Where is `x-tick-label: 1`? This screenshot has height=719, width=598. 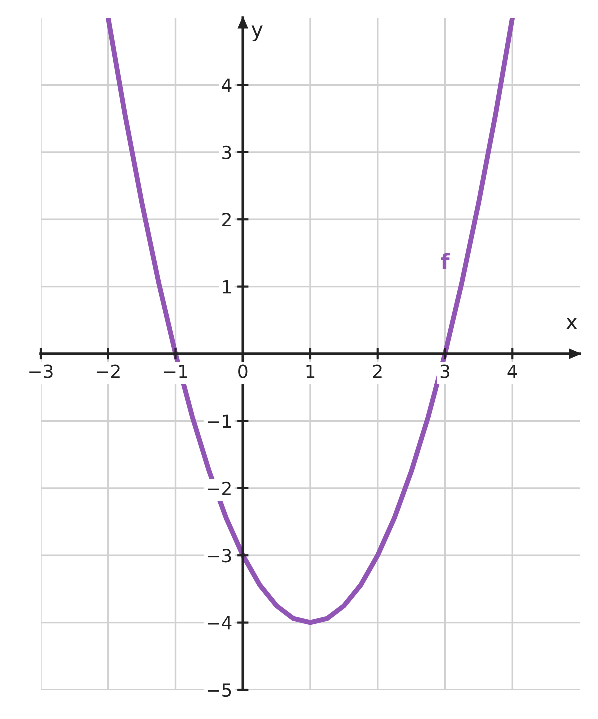 x-tick-label: 1 is located at coordinates (310, 371).